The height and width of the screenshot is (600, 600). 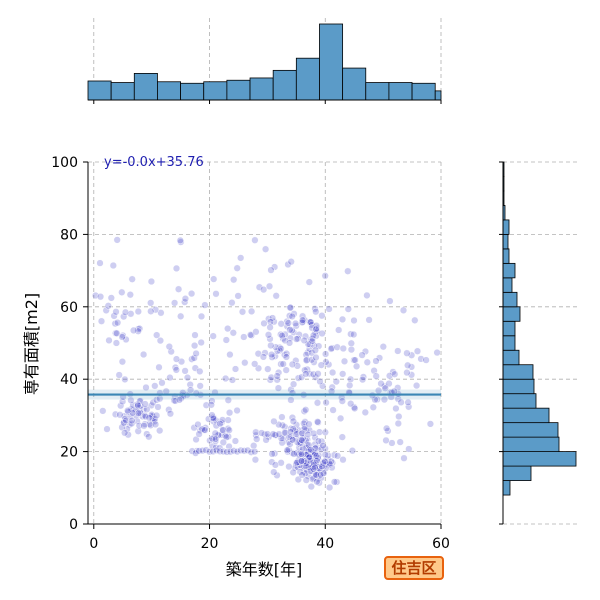 I want to click on x-tick-label: 60, so click(x=441, y=544).